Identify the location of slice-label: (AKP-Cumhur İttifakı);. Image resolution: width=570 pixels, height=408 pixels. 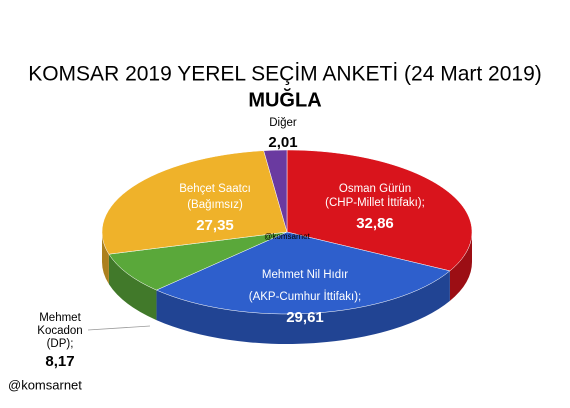
(305, 296).